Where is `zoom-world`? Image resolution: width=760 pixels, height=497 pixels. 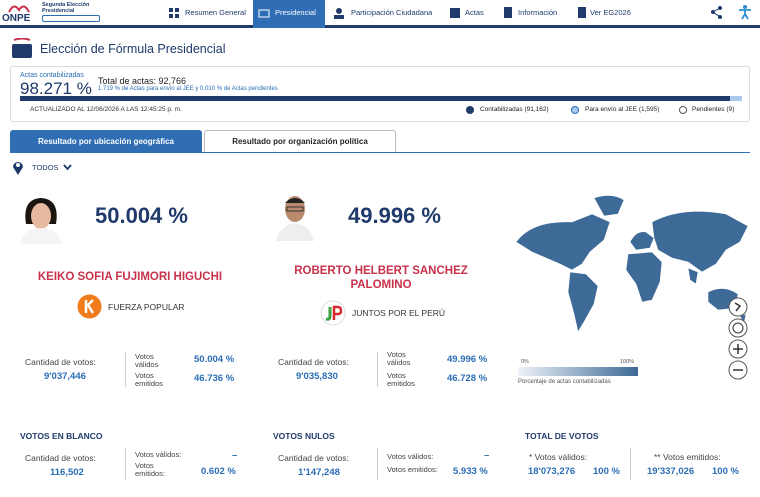 zoom-world is located at coordinates (738, 328).